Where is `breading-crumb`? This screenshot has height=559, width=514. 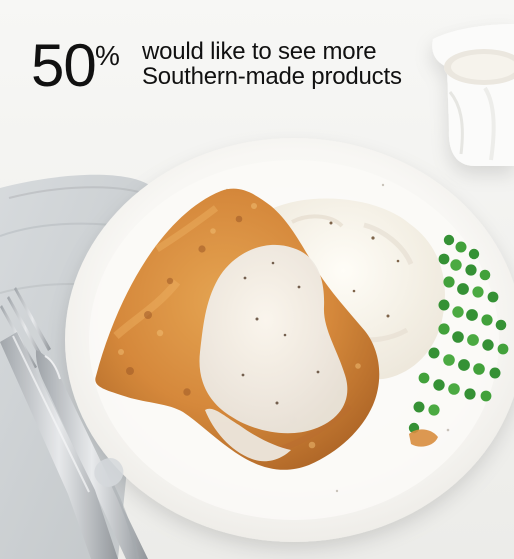
breading-crumb is located at coordinates (423, 438).